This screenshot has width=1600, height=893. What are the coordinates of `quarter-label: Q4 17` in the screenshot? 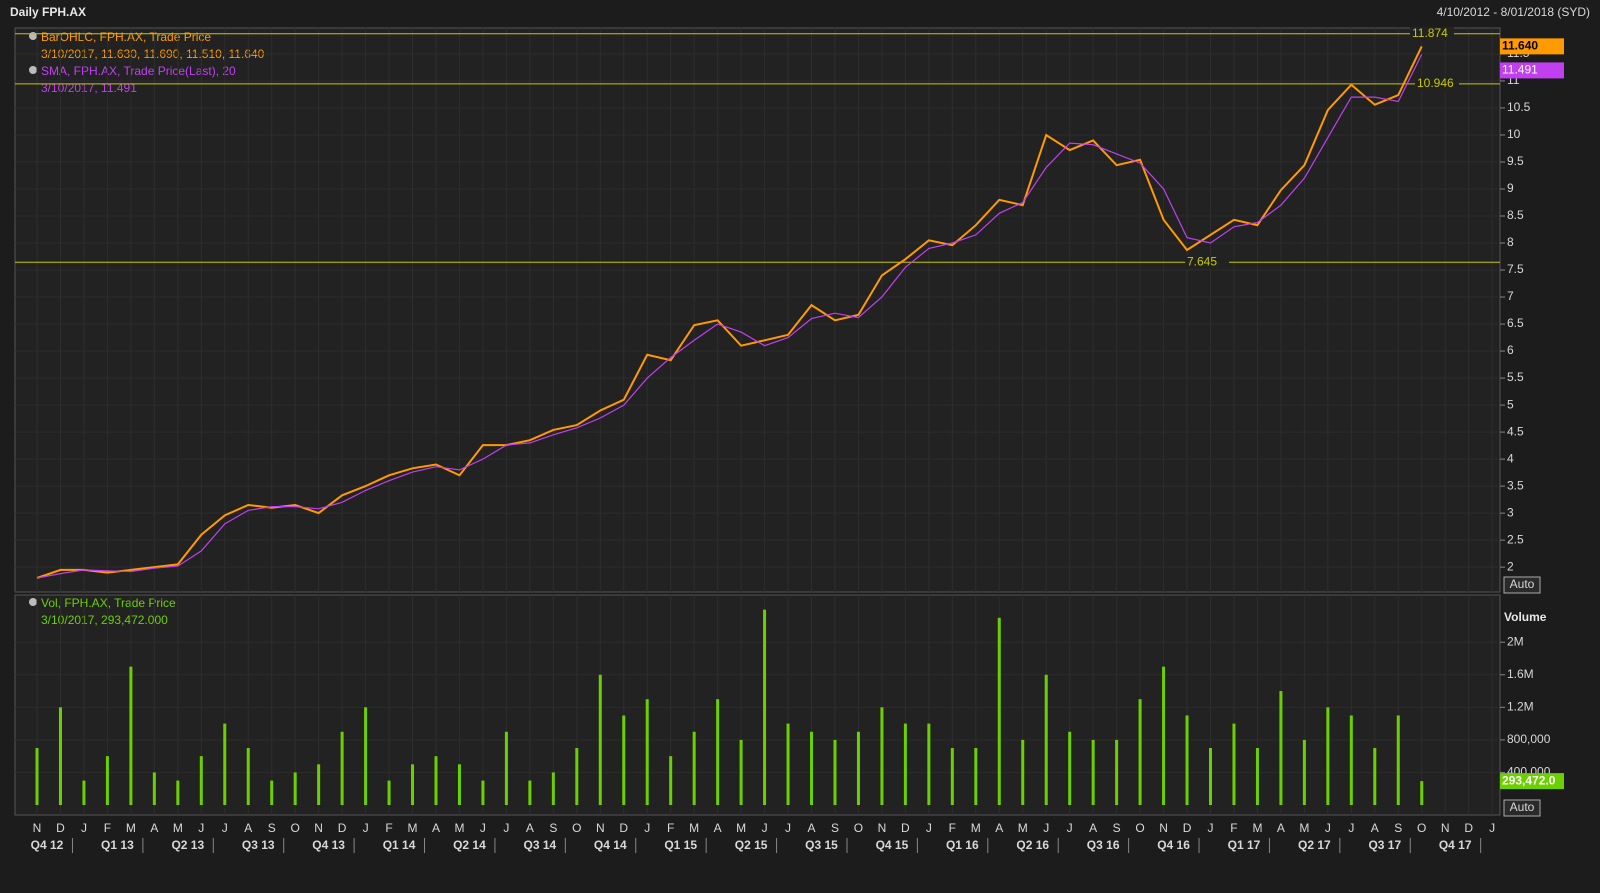 It's located at (1455, 845).